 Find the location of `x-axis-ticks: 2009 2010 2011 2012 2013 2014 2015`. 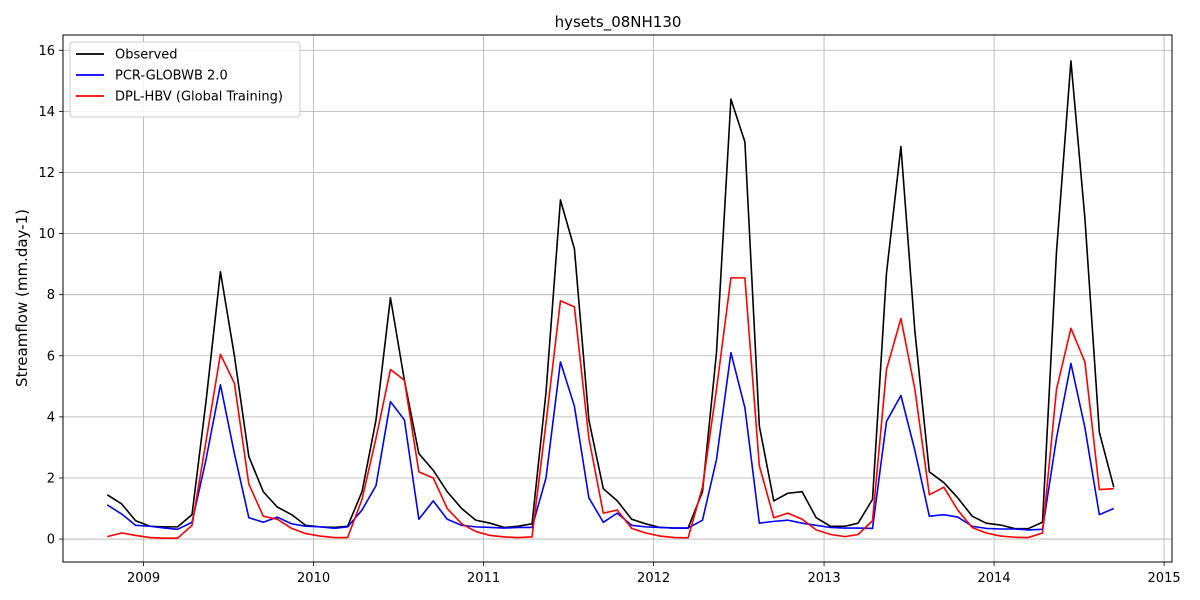

x-axis-ticks: 2009 2010 2011 2012 2013 2014 2015 is located at coordinates (654, 574).